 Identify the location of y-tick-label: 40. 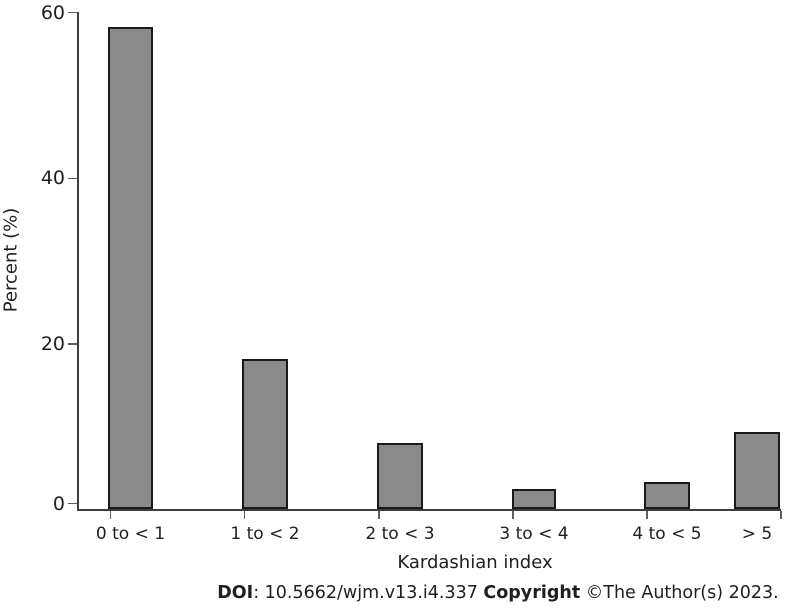
(52, 178).